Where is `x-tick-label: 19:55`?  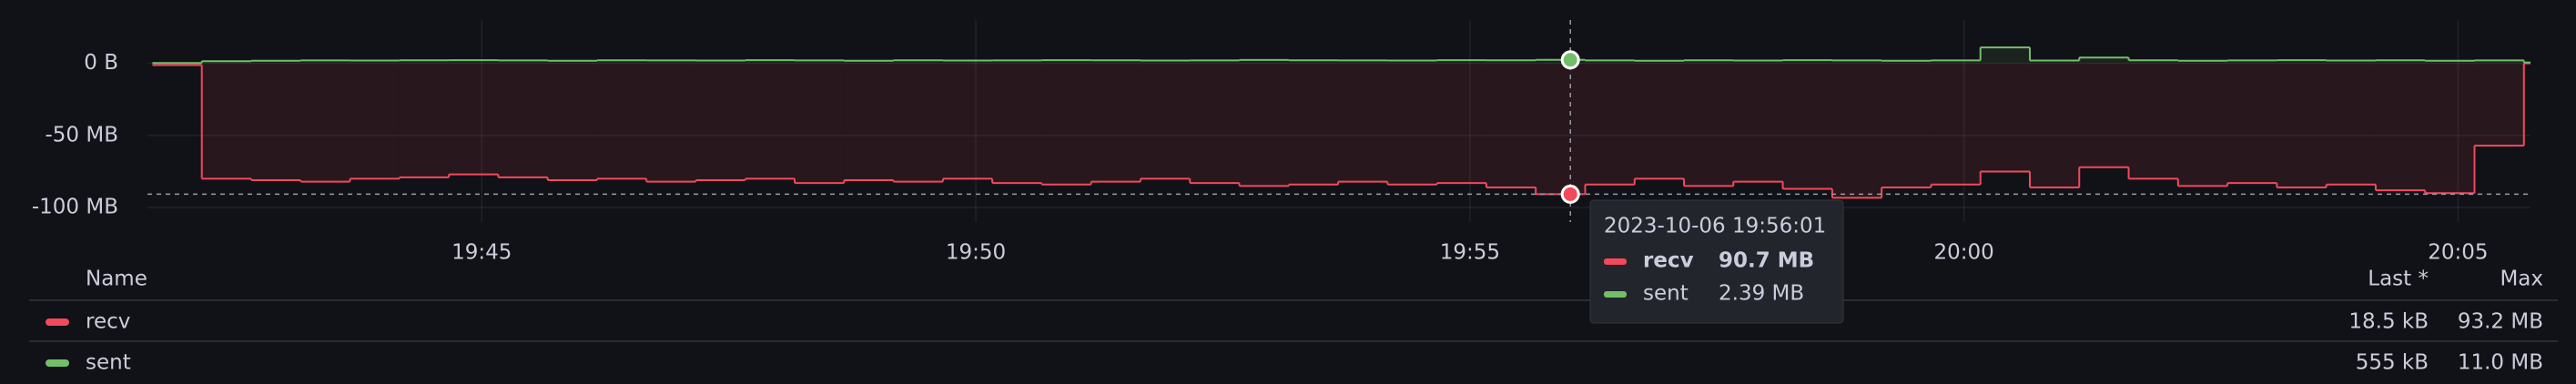
x-tick-label: 19:55 is located at coordinates (1470, 253).